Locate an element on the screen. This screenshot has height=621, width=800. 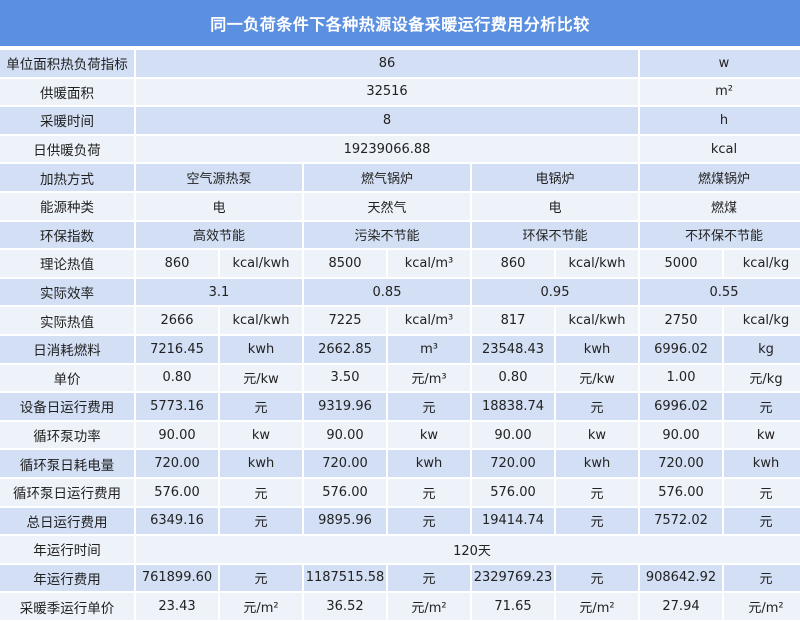
table-cell: 71.65 is located at coordinates (513, 606).